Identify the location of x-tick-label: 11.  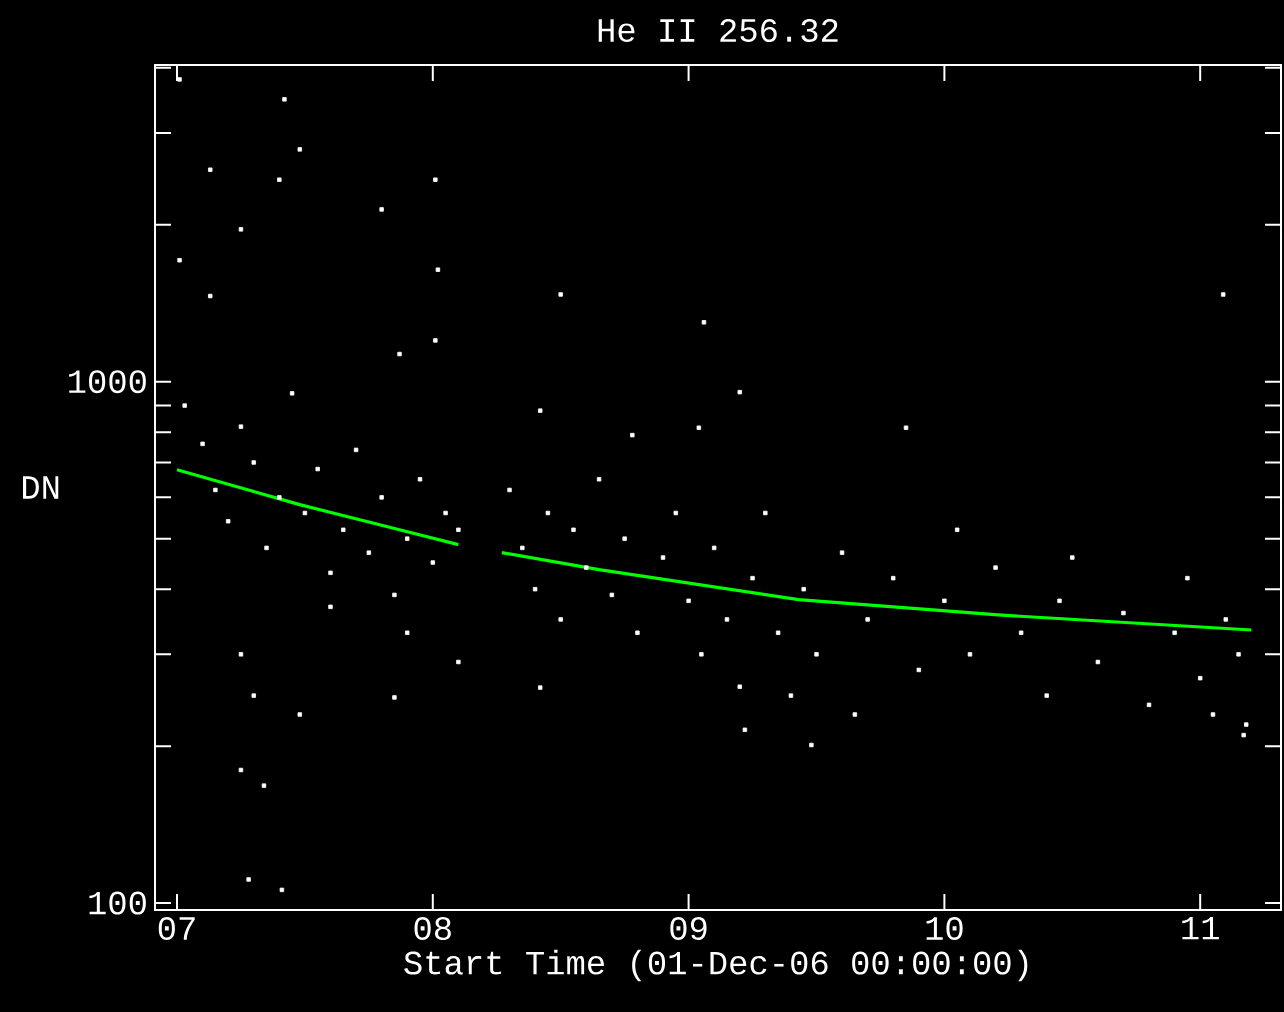
(1200, 928).